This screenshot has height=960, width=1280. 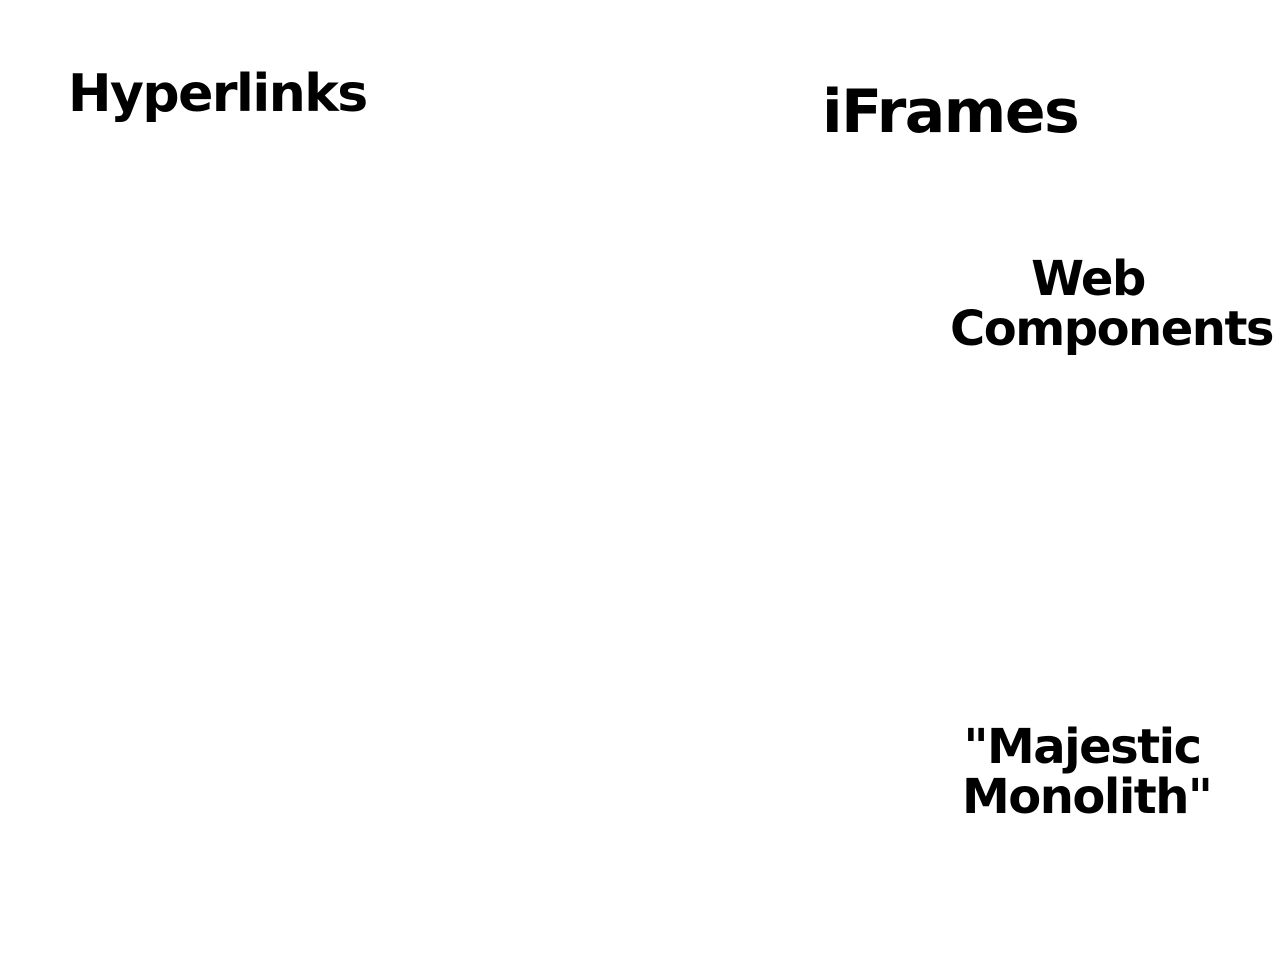 I want to click on web-components-label: Web Components, so click(x=1112, y=304).